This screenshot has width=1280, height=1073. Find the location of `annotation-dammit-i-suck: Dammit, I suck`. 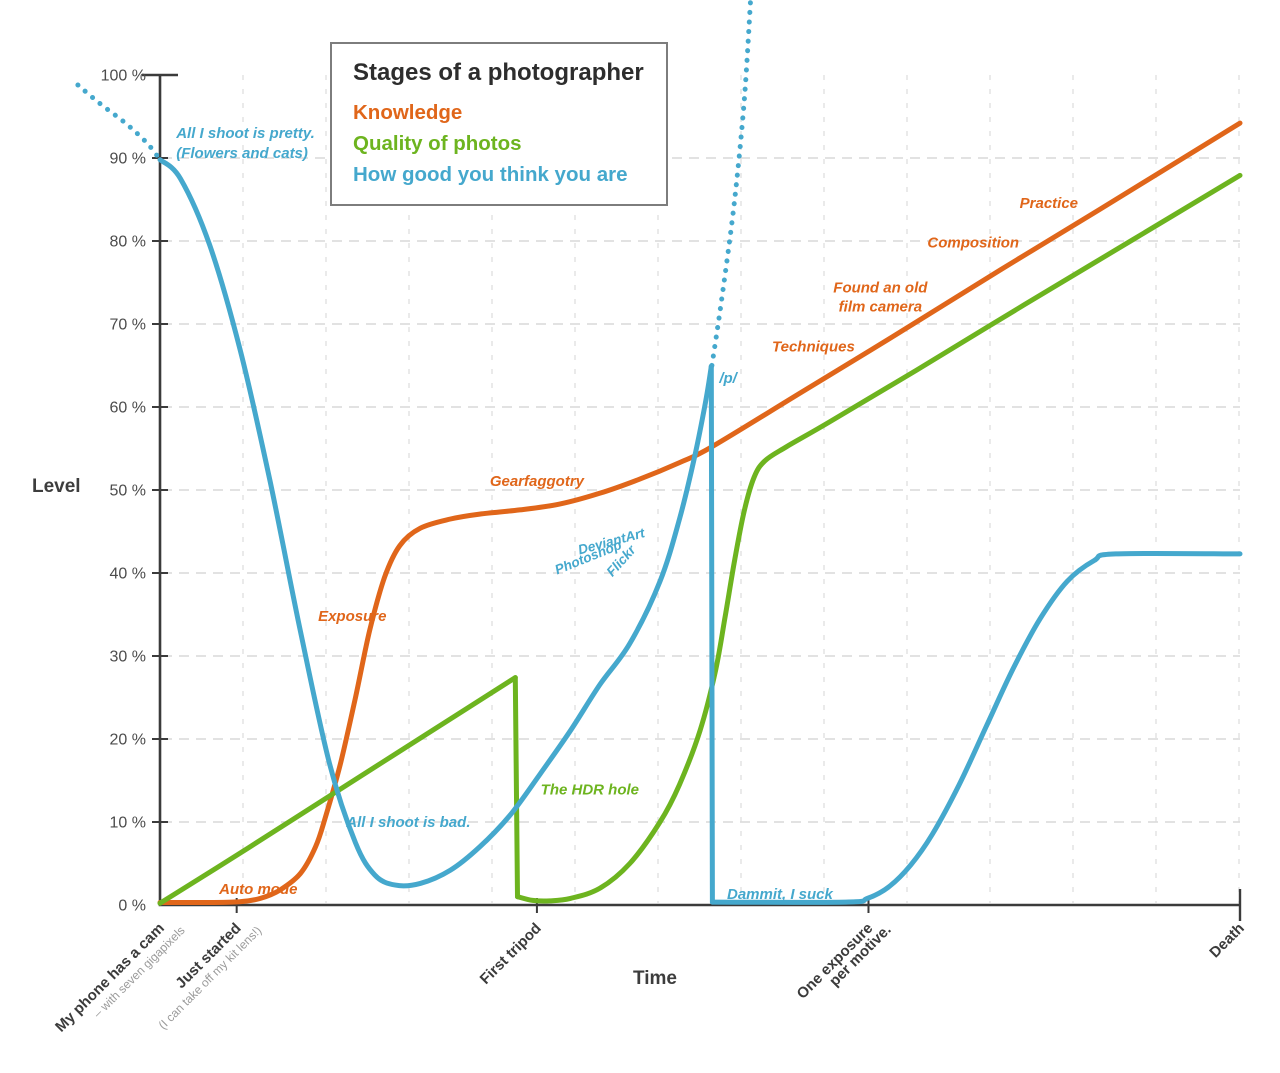

annotation-dammit-i-suck: Dammit, I suck is located at coordinates (780, 894).